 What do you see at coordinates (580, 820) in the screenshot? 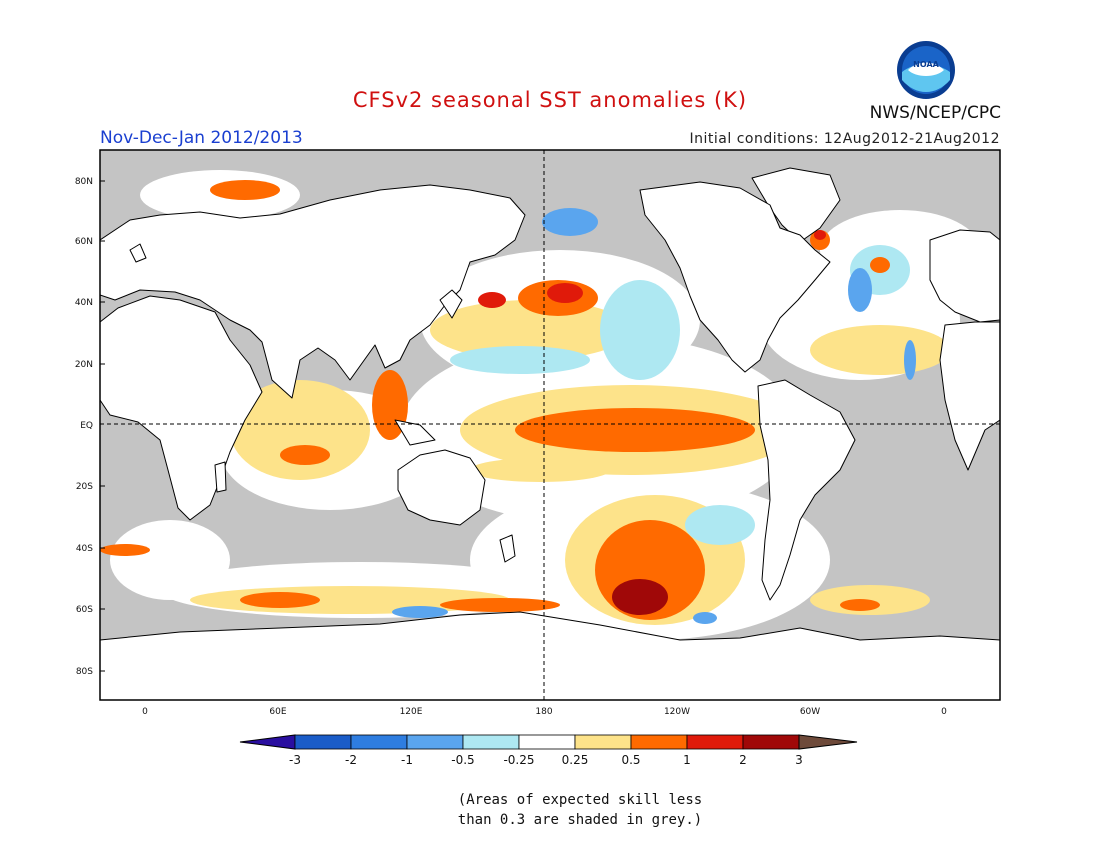
I see `footnote-line-2: than 0.3 are shaded in grey.)` at bounding box center [580, 820].